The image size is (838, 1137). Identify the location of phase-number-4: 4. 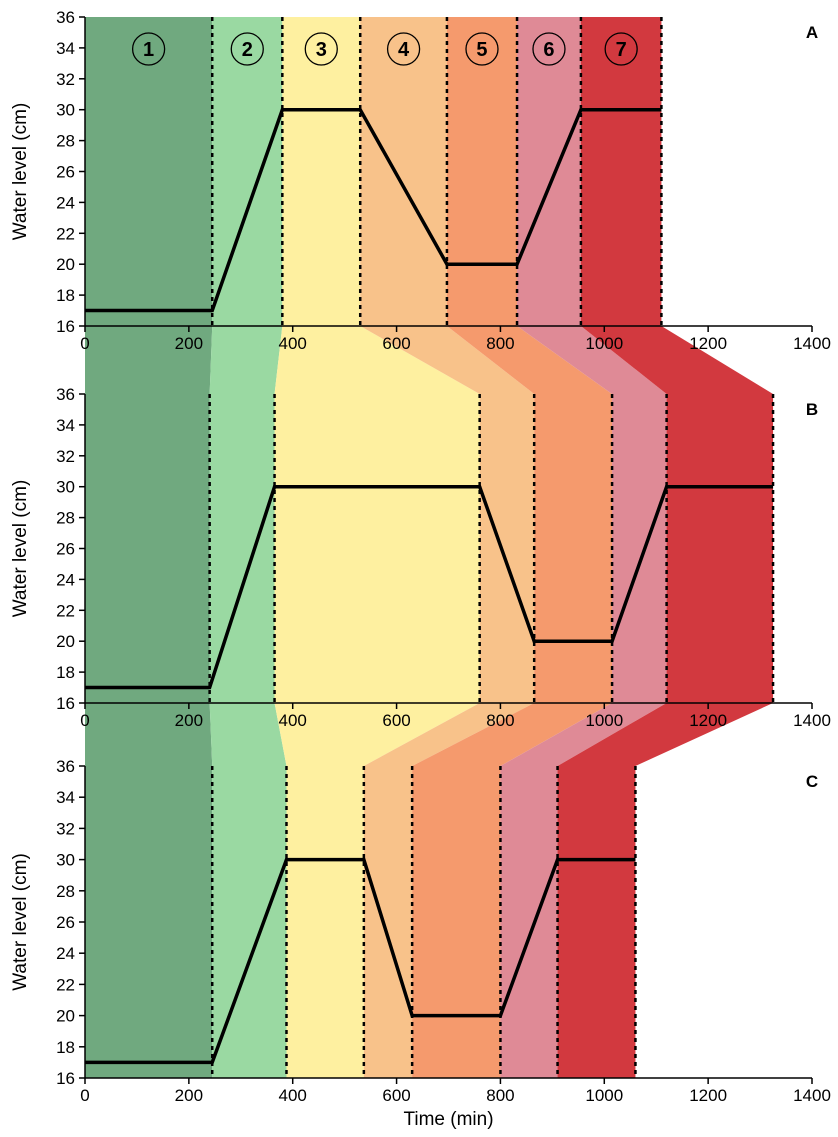
(404, 50).